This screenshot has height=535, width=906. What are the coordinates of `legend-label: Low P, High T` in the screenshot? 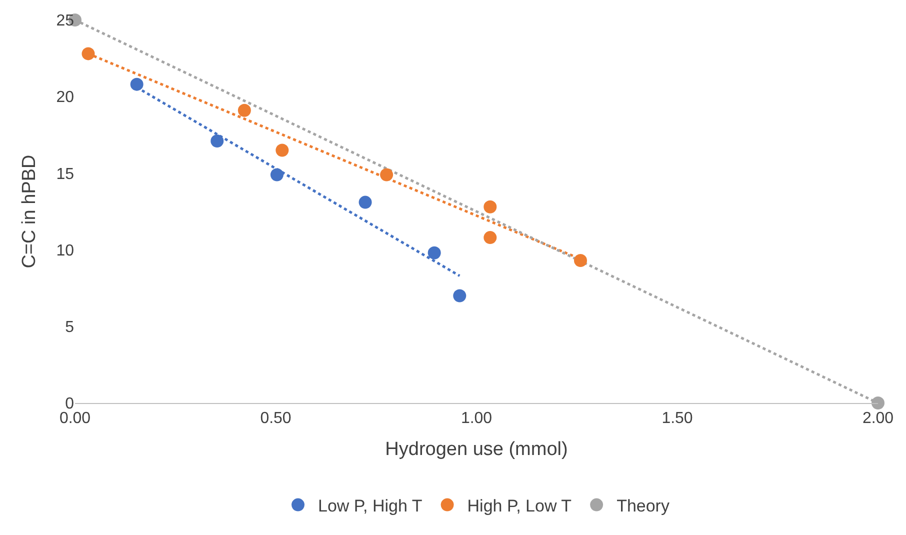 It's located at (370, 506).